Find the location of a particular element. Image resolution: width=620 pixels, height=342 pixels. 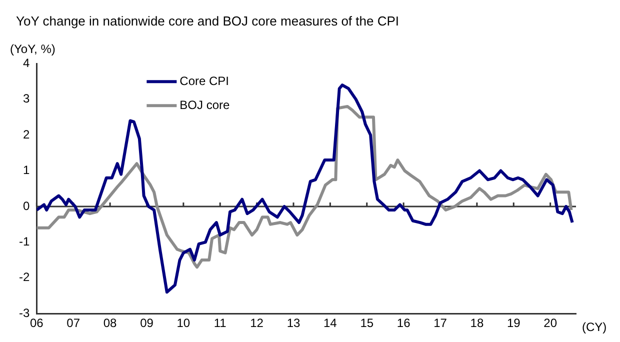

y-axis-title: (YoY, %) is located at coordinates (33, 49).